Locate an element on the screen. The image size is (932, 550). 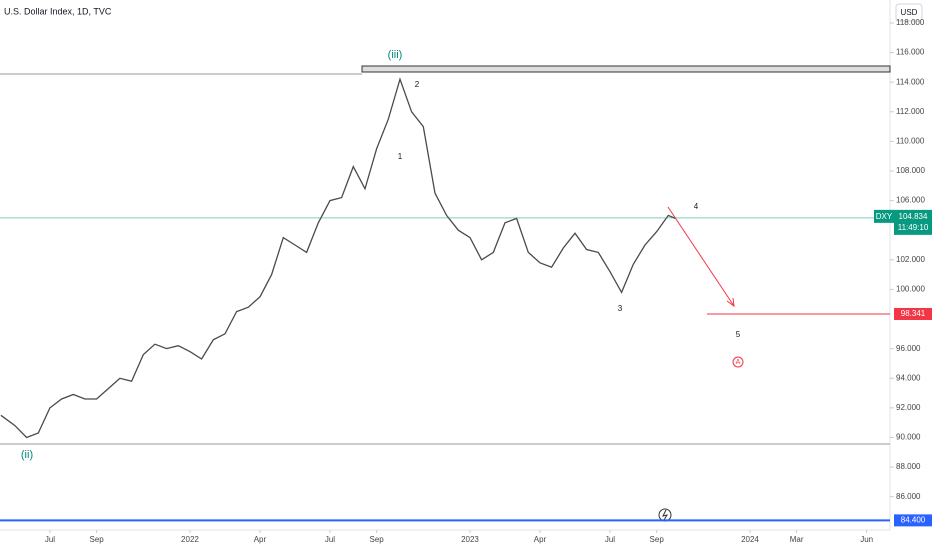
y-tick-label: 92.000 is located at coordinates (908, 407).